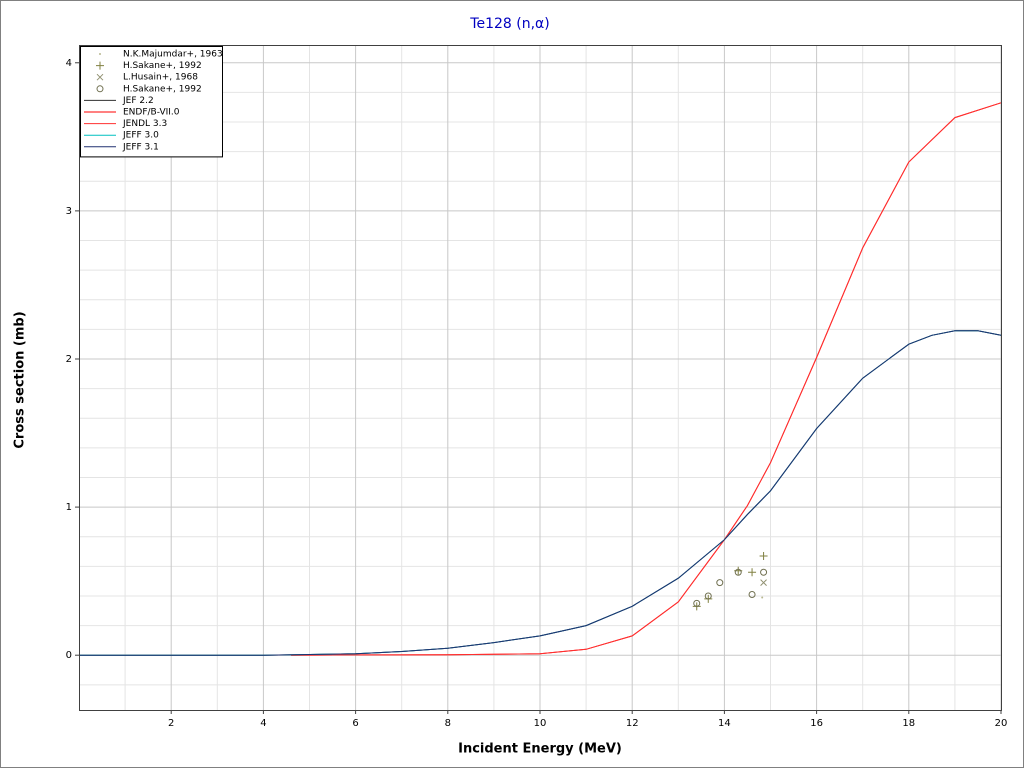 The height and width of the screenshot is (768, 1024). Describe the element at coordinates (69, 359) in the screenshot. I see `y-tick-label: 2` at that location.